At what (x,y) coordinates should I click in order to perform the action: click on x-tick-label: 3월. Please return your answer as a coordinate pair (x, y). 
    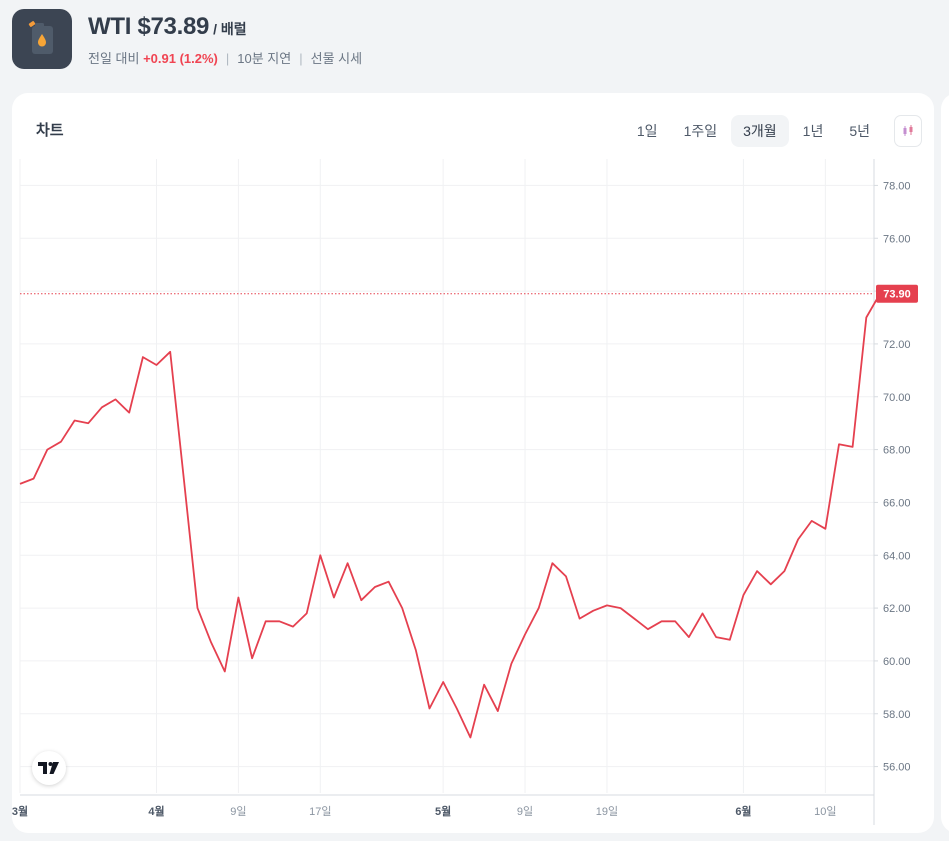
    Looking at the image, I should click on (20, 811).